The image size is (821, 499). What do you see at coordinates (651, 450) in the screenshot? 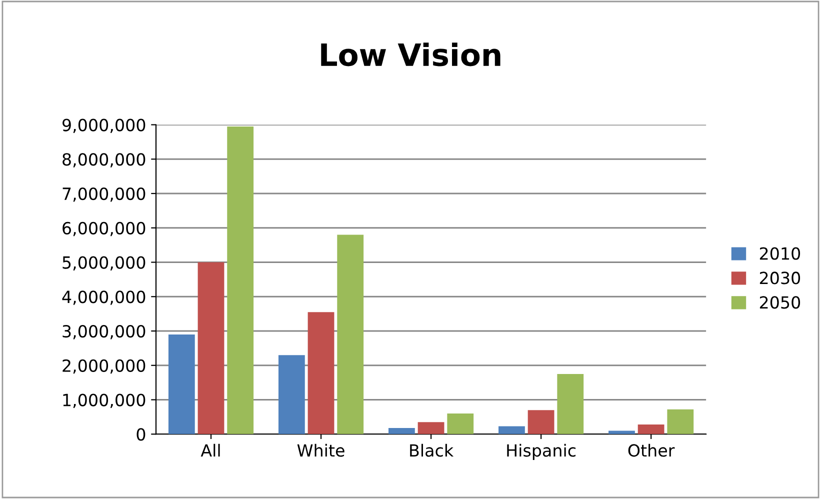
I see `x-tick-label: Other` at bounding box center [651, 450].